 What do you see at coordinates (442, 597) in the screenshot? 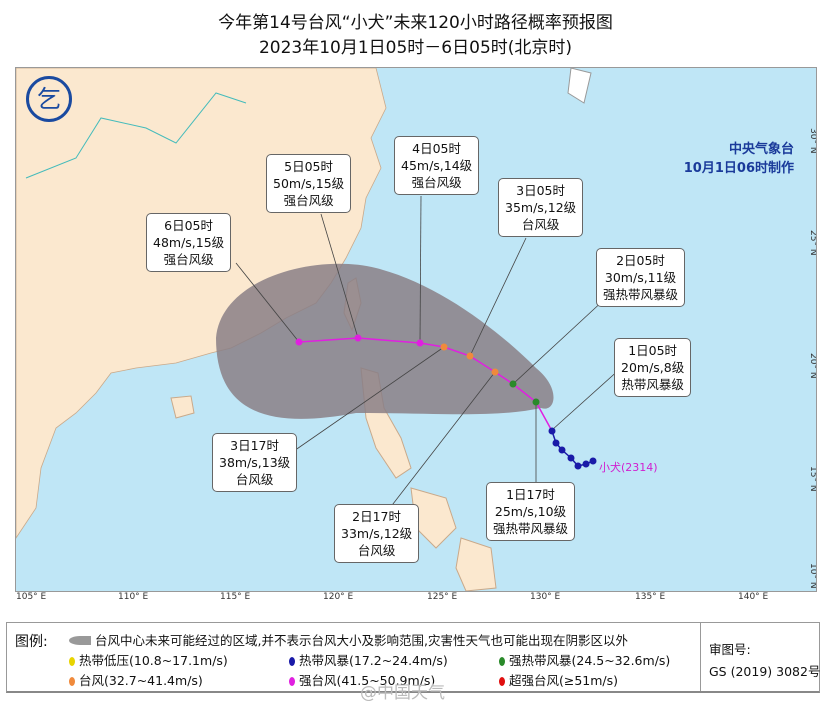
I see `lon-label: 125° E` at bounding box center [442, 597].